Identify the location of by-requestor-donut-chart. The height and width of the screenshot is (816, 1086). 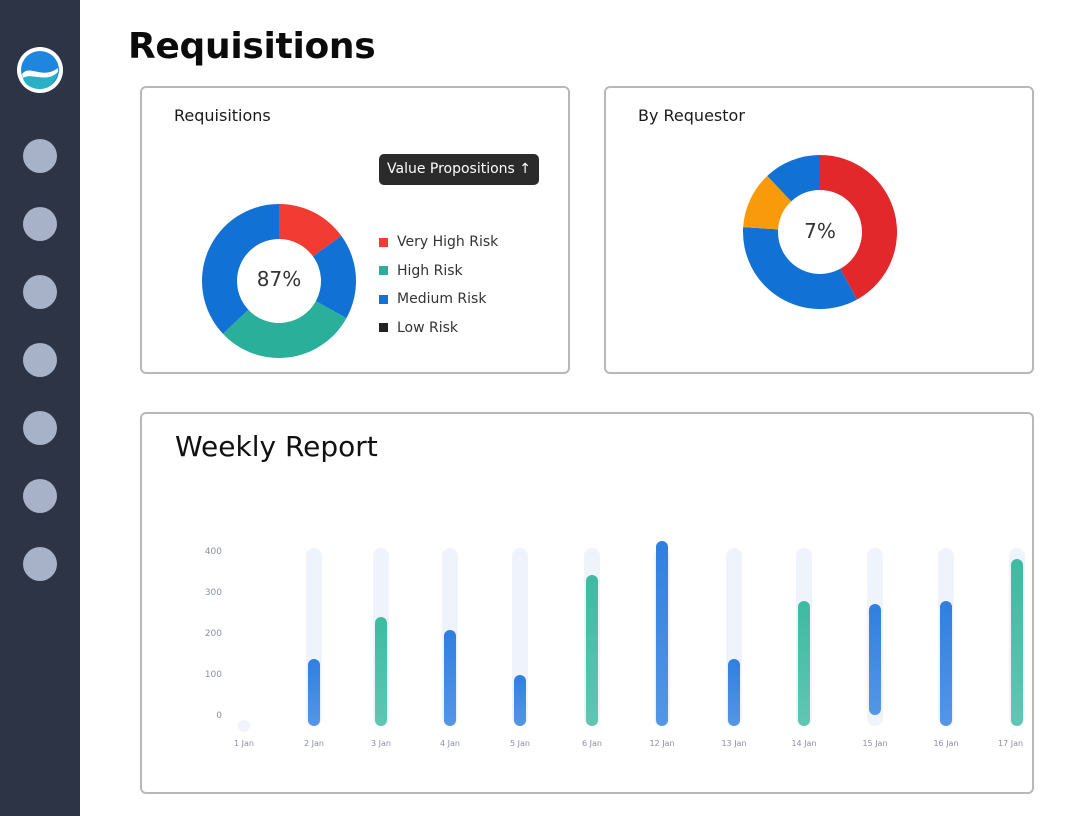
(820, 232).